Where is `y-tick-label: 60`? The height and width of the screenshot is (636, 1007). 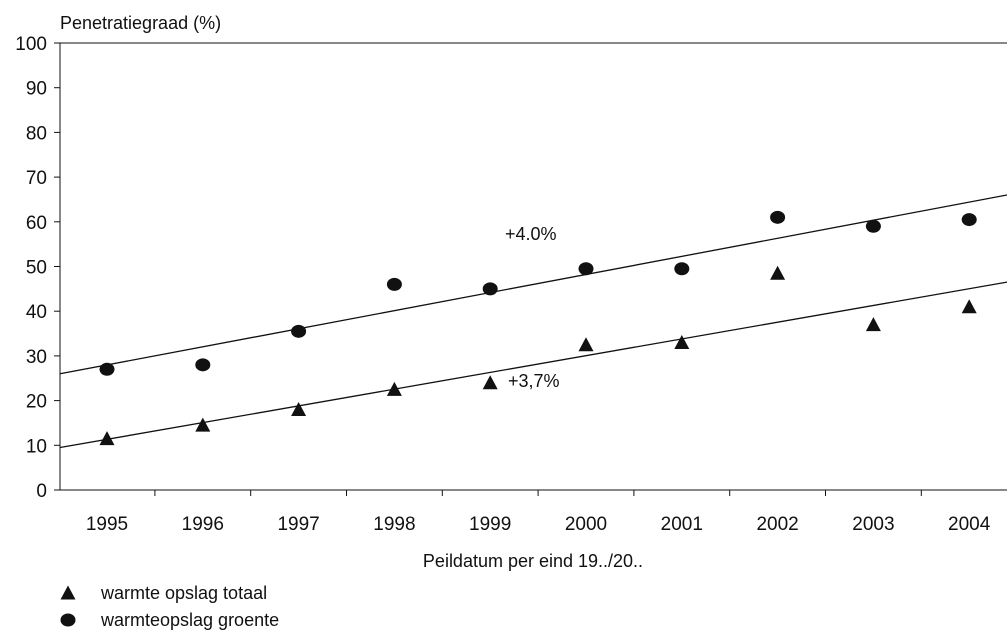
y-tick-label: 60 is located at coordinates (36, 223).